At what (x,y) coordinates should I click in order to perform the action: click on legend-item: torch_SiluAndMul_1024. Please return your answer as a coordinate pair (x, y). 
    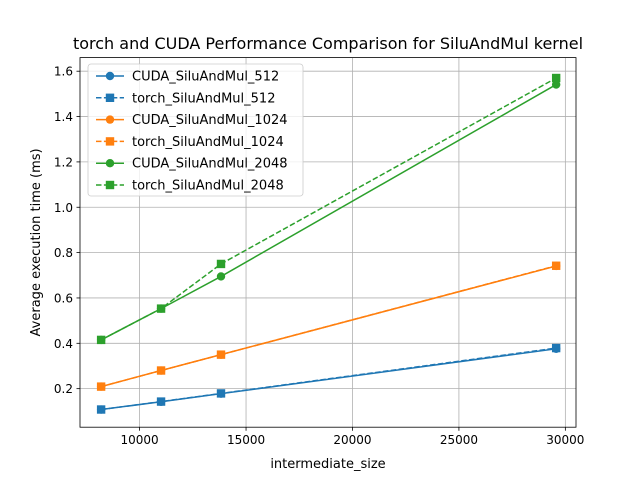
    Looking at the image, I should click on (190, 142).